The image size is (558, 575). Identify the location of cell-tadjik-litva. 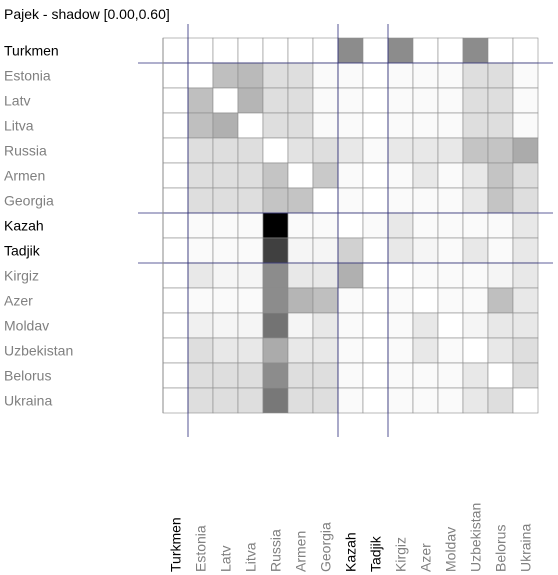
(250, 250).